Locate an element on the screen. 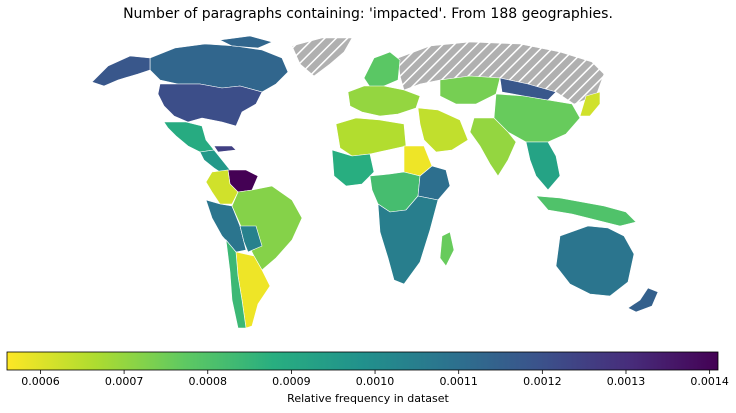 The width and height of the screenshot is (736, 413). region-middle-east is located at coordinates (443, 130).